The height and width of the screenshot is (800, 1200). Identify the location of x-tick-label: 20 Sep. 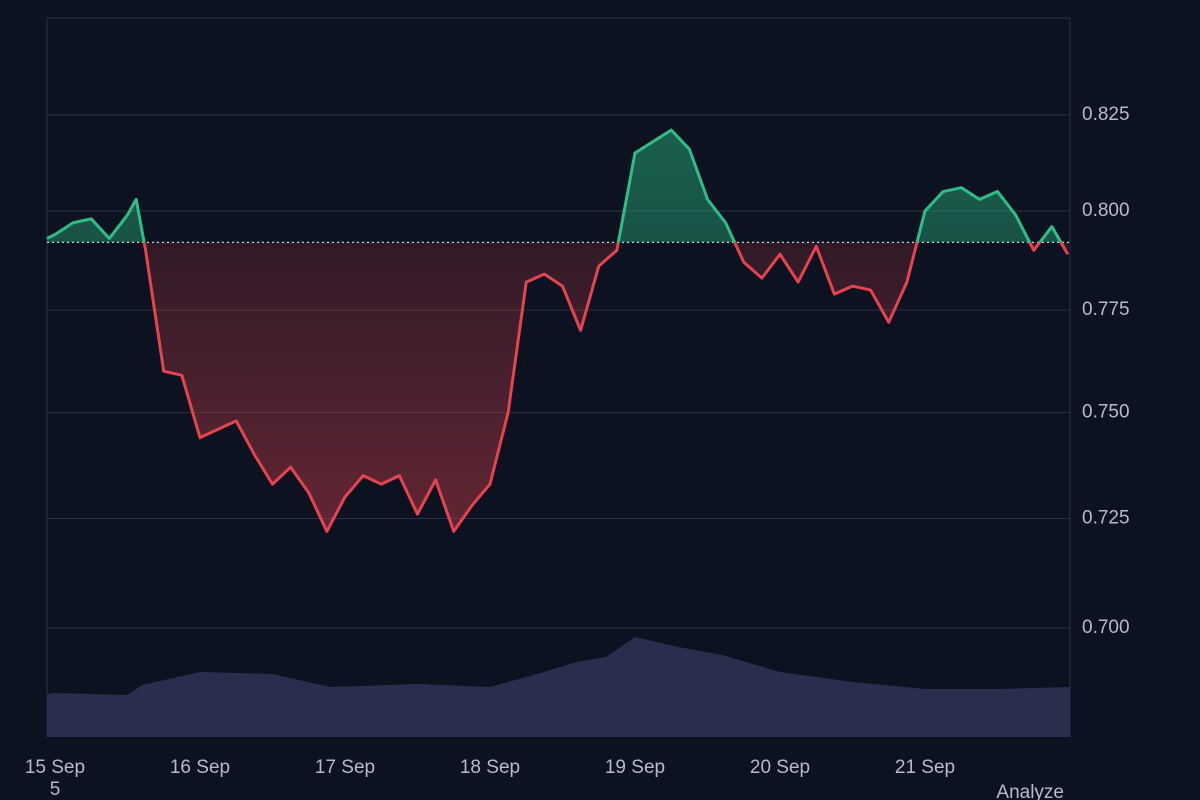
(780, 767).